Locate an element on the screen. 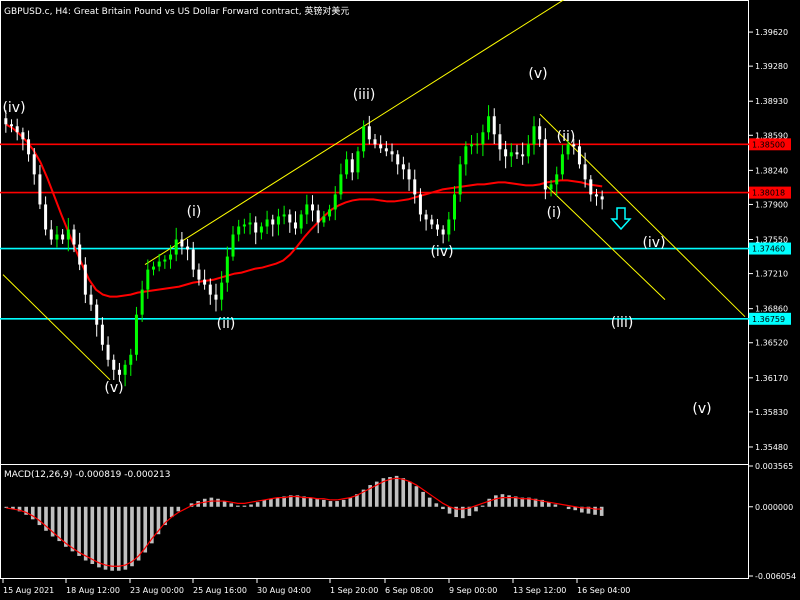  price-tag-label: 1.38500 is located at coordinates (768, 144).